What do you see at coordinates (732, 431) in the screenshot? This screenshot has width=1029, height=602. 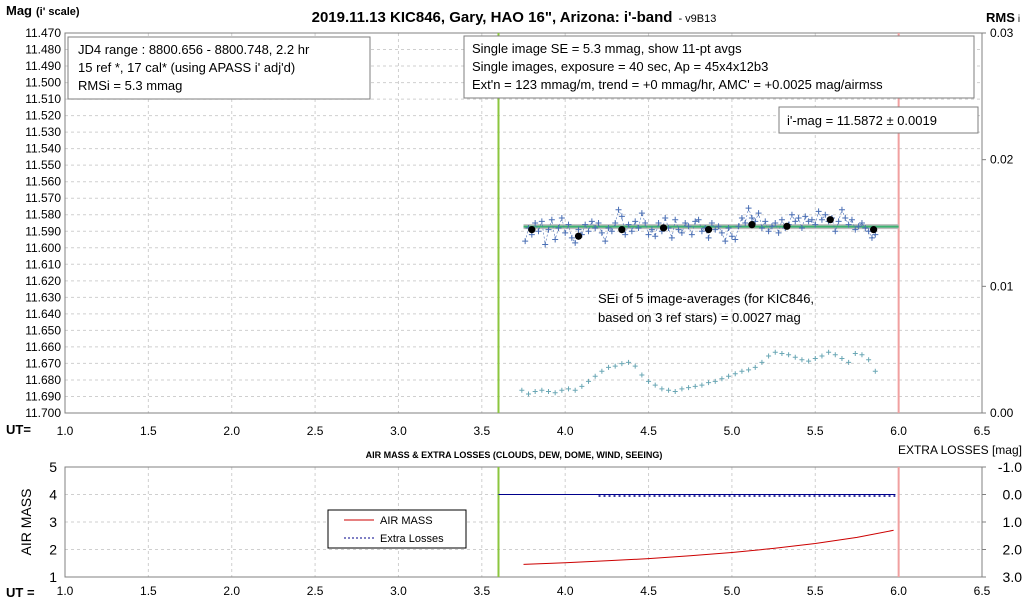 I see `main-x-tick-label: 5.0` at bounding box center [732, 431].